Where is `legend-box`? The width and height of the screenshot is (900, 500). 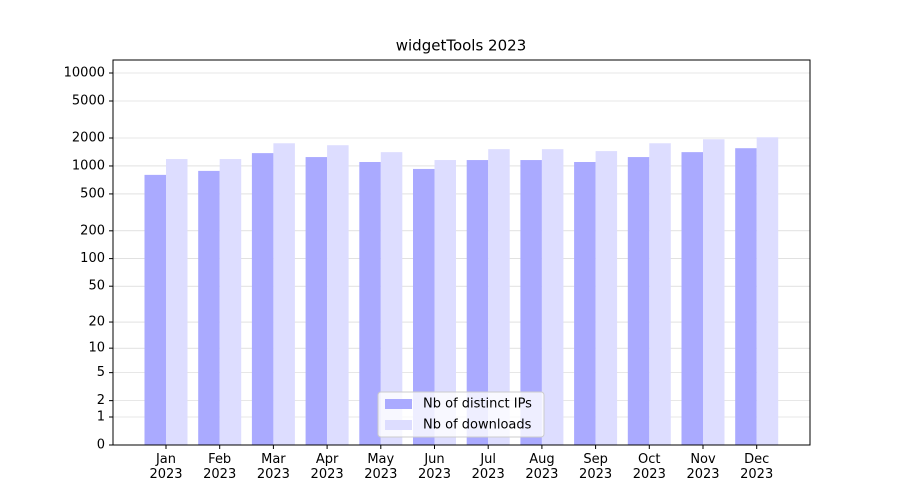
legend-box is located at coordinates (461, 414).